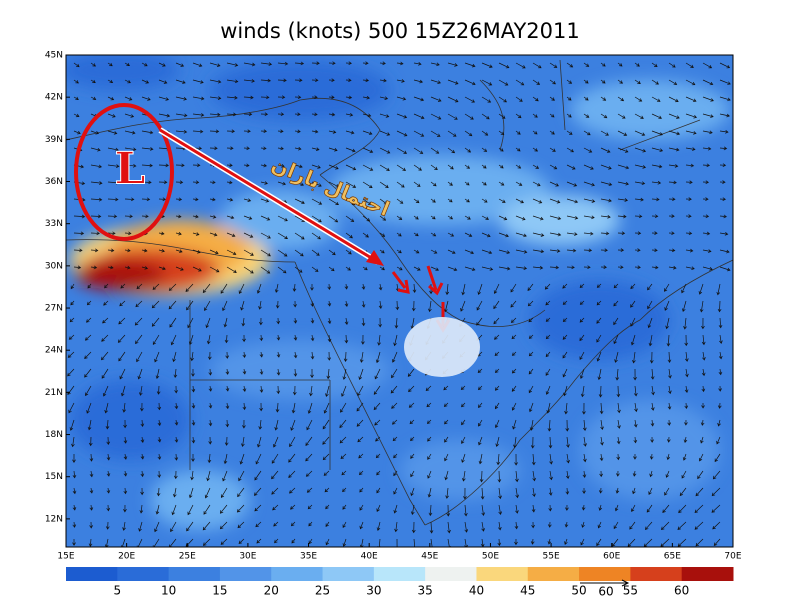 The height and width of the screenshot is (604, 800). I want to click on colorbar-label: 35, so click(425, 591).